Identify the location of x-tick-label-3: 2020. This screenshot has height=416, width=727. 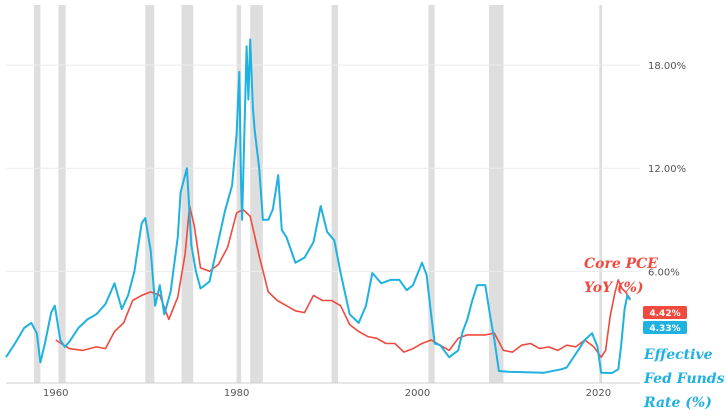
(598, 393).